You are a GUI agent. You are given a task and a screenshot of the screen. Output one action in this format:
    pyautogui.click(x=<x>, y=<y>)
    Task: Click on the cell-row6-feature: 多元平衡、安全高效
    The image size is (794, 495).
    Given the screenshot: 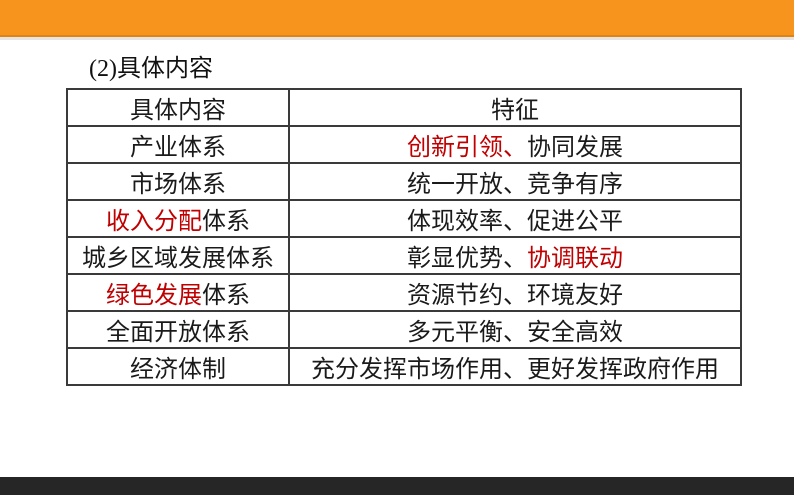 What is the action you would take?
    pyautogui.click(x=515, y=329)
    